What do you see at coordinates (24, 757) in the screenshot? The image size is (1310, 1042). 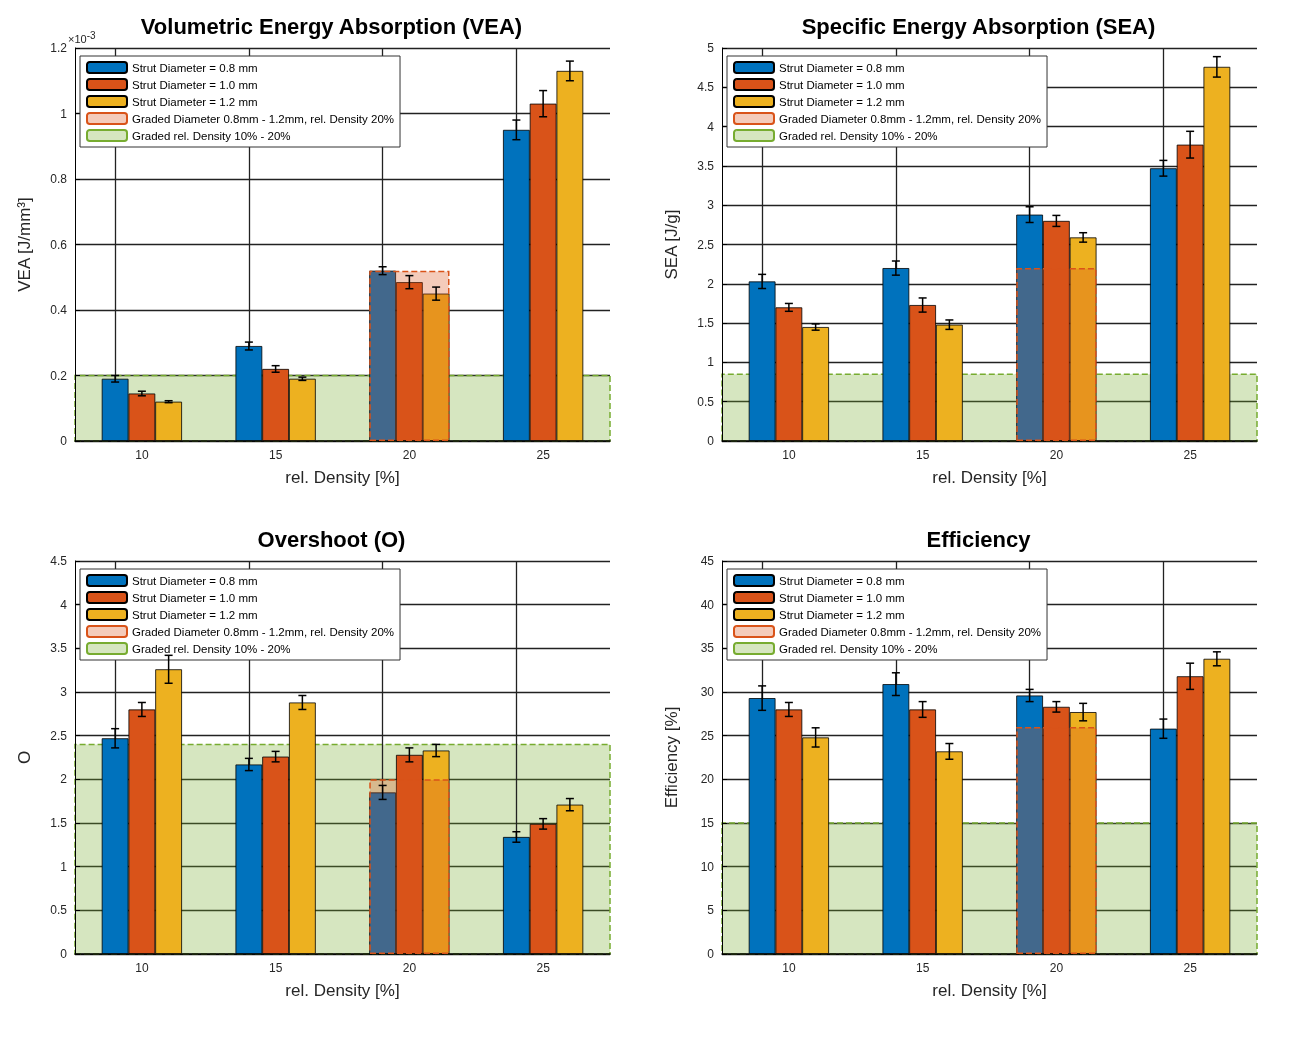 I see `y-axis-title: O` at bounding box center [24, 757].